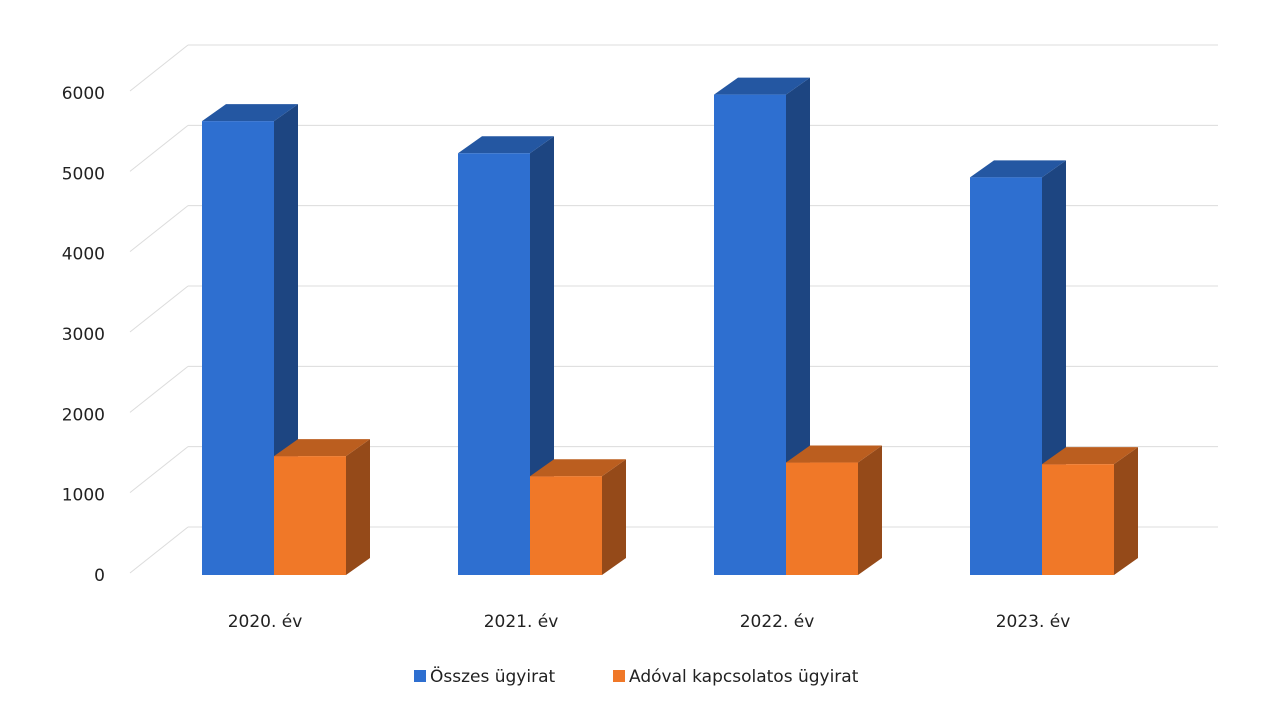 This screenshot has height=708, width=1271. Describe the element at coordinates (1033, 622) in the screenshot. I see `x-category-label: 2023. év` at that location.